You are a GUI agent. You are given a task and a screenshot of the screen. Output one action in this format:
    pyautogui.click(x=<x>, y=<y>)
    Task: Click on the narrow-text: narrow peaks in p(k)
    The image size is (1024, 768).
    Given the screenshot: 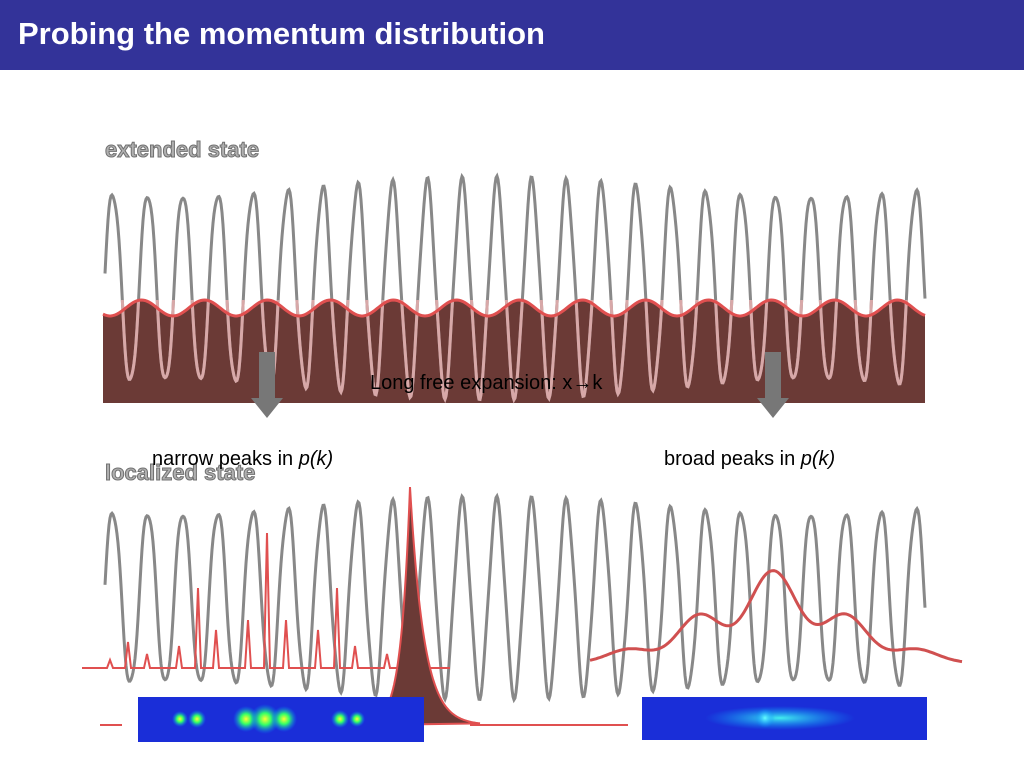 What is the action you would take?
    pyautogui.click(x=242, y=459)
    